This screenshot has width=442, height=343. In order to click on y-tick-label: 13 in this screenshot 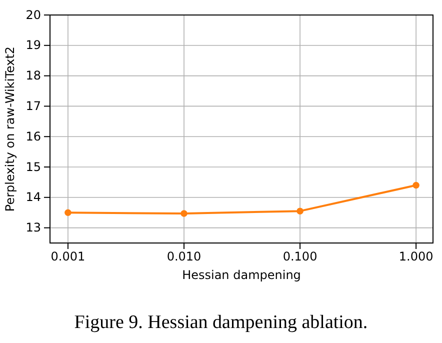, I will do `click(33, 227)`.